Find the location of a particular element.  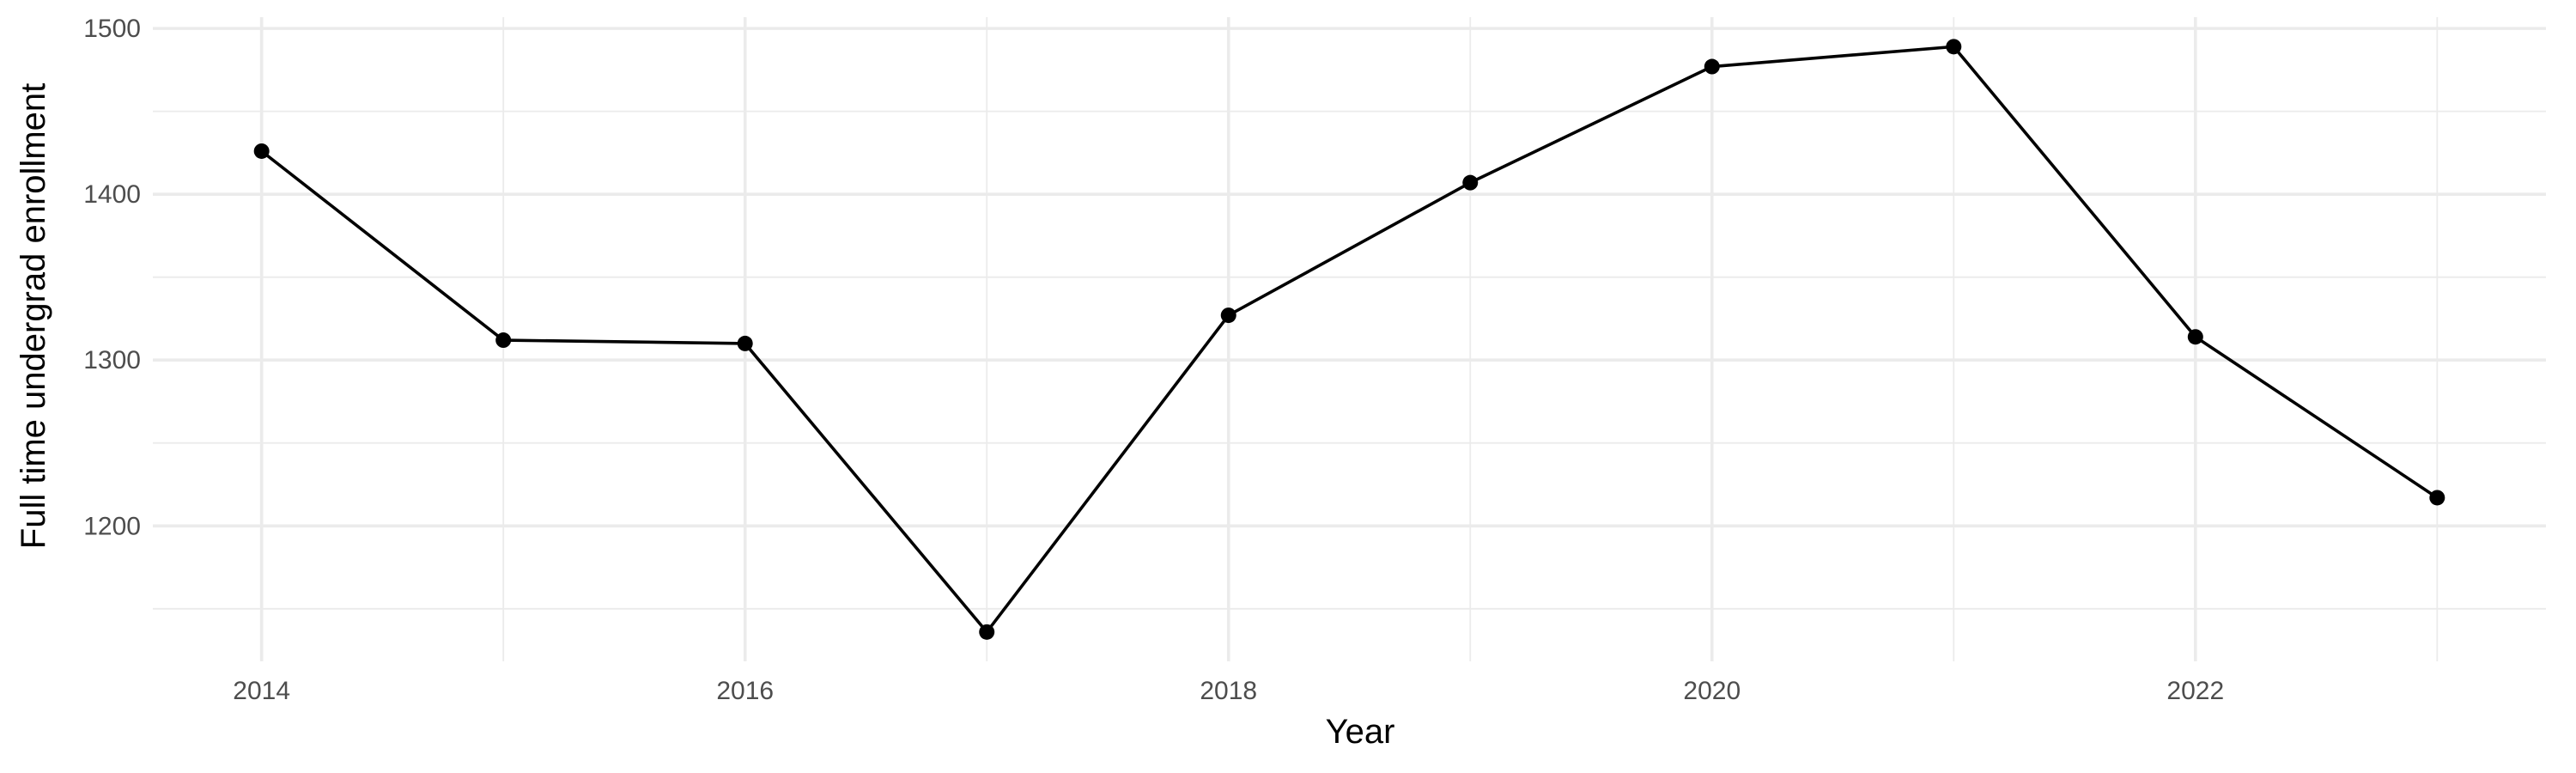

x-tick-label: 2014 is located at coordinates (261, 691).